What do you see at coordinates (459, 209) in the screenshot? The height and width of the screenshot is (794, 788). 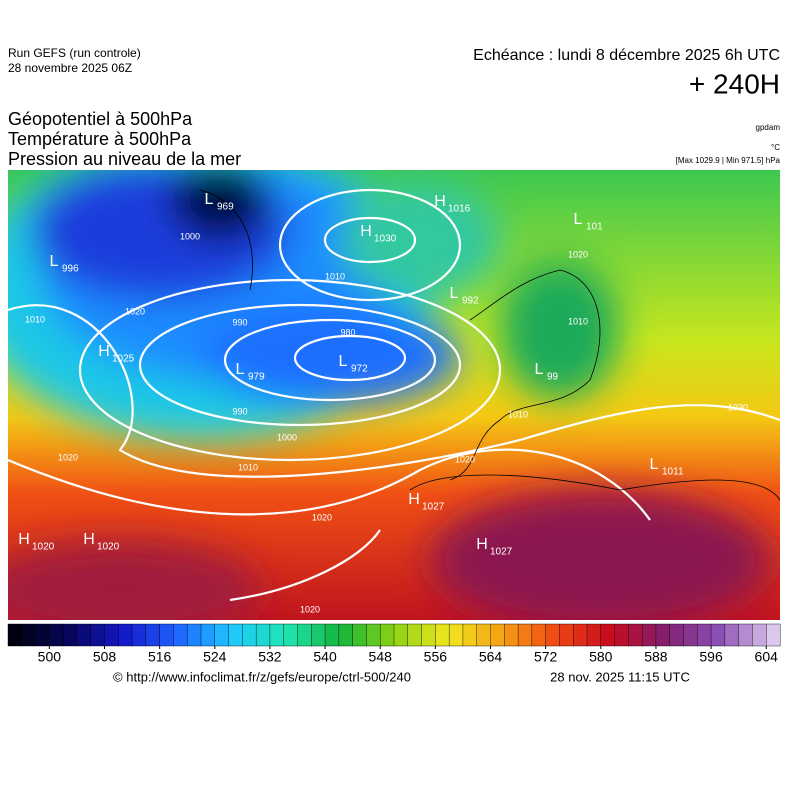 I see `center-value: 1016` at bounding box center [459, 209].